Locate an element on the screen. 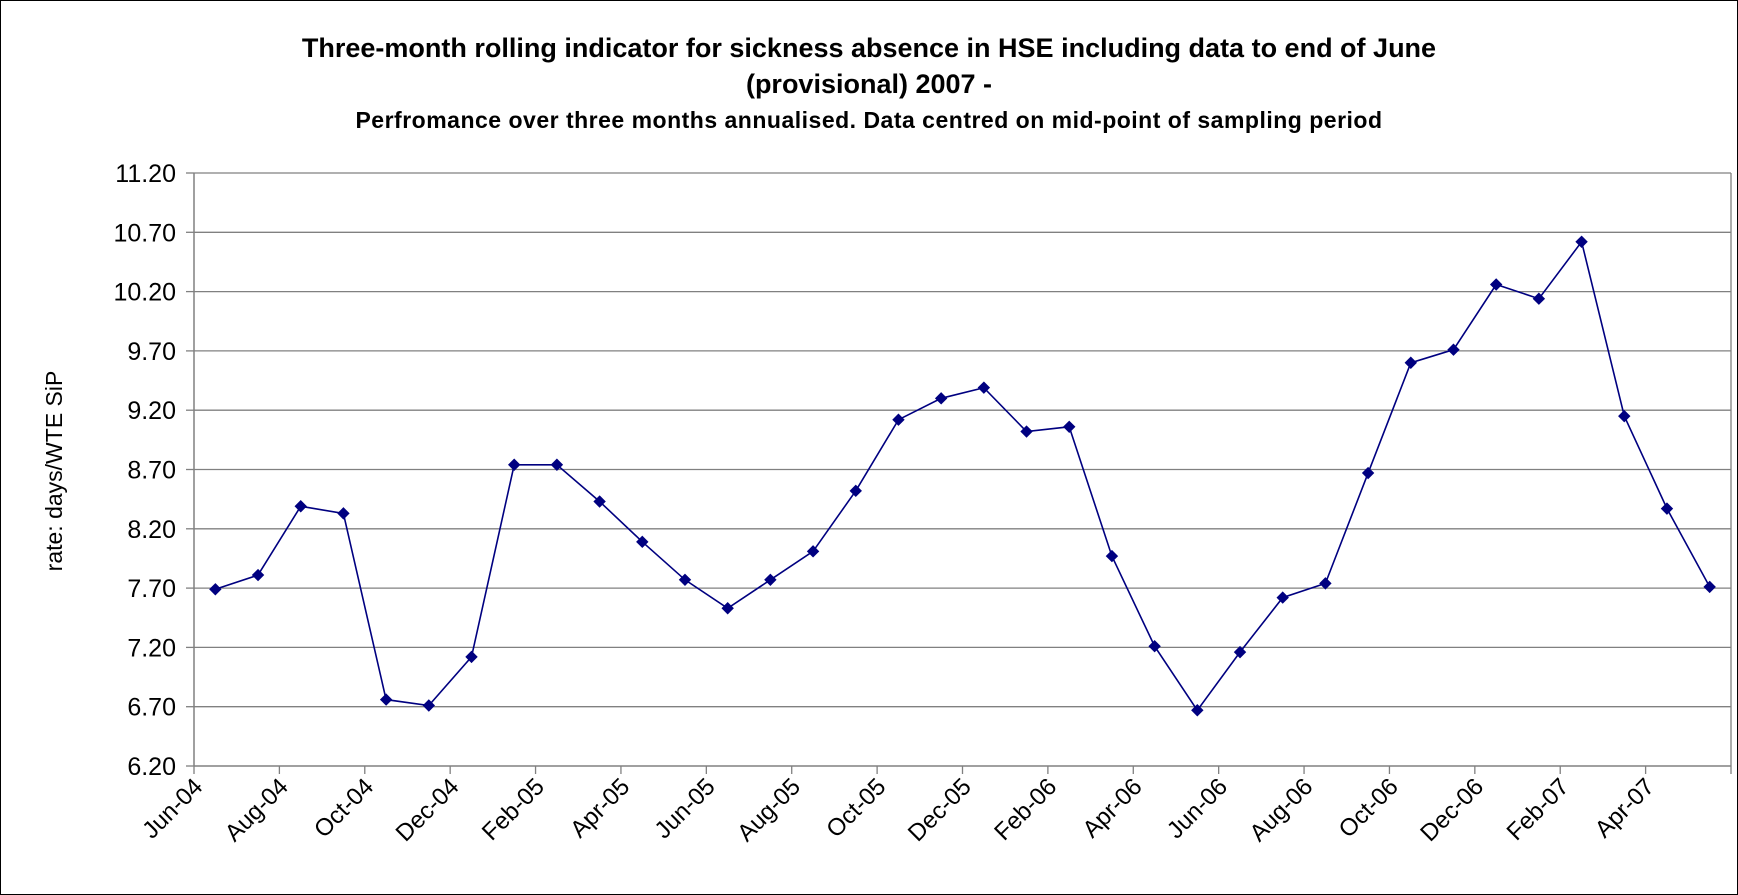 The image size is (1738, 895). y-tick-label: 10.20 is located at coordinates (144, 293).